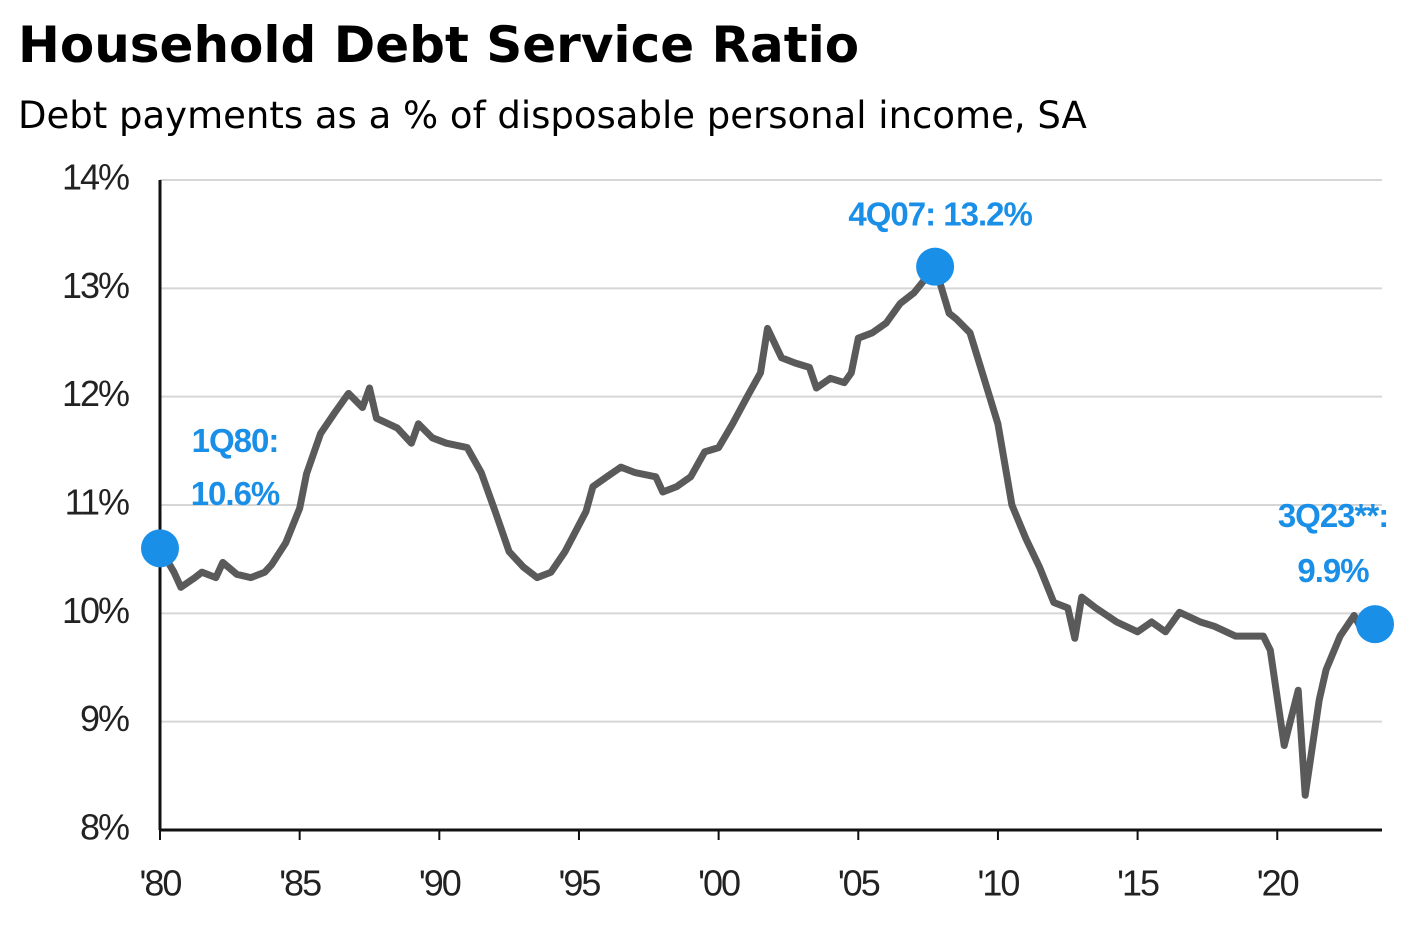  What do you see at coordinates (235, 493) in the screenshot?
I see `annotation-label: 10.6%` at bounding box center [235, 493].